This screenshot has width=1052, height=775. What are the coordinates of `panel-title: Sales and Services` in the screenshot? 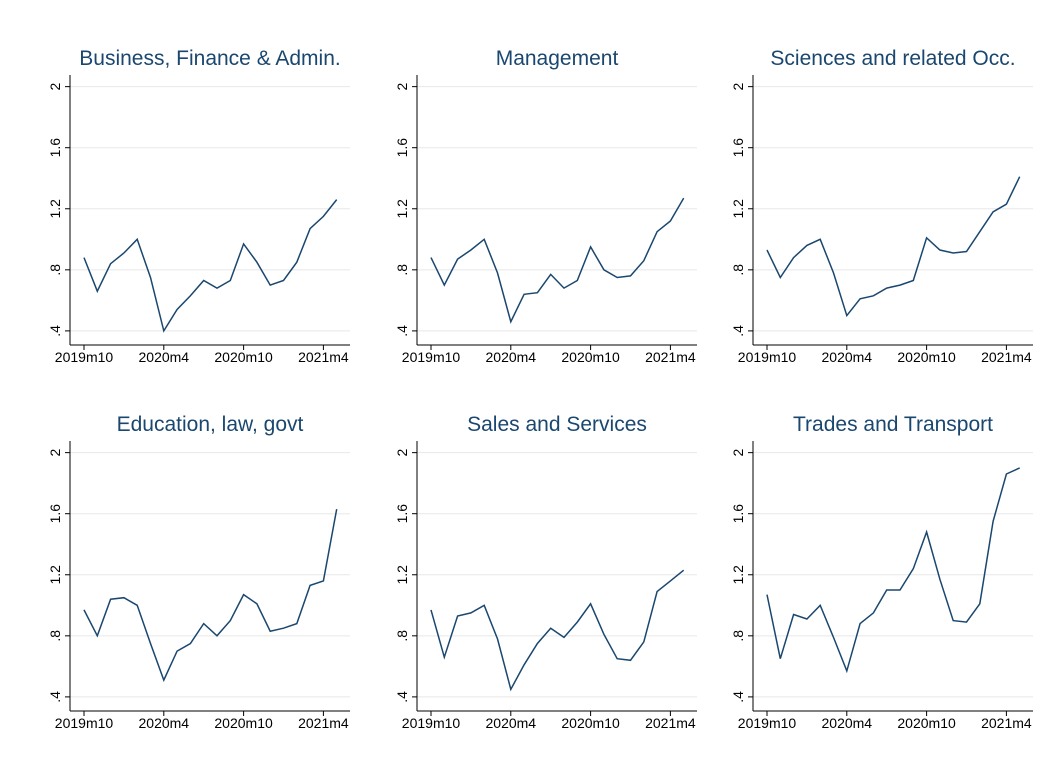 It's located at (557, 424).